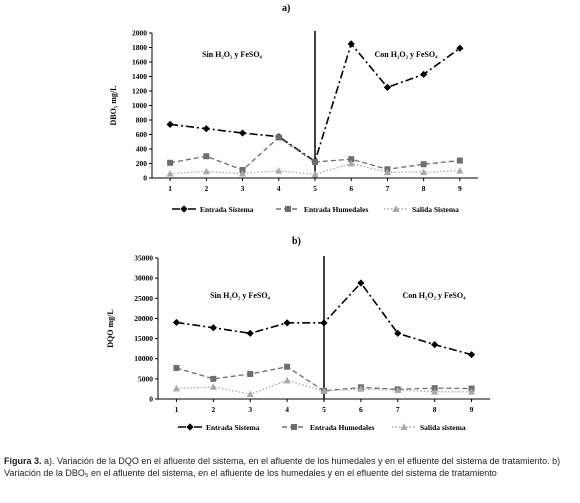  What do you see at coordinates (145, 378) in the screenshot?
I see `y-tick-label: 5000` at bounding box center [145, 378].